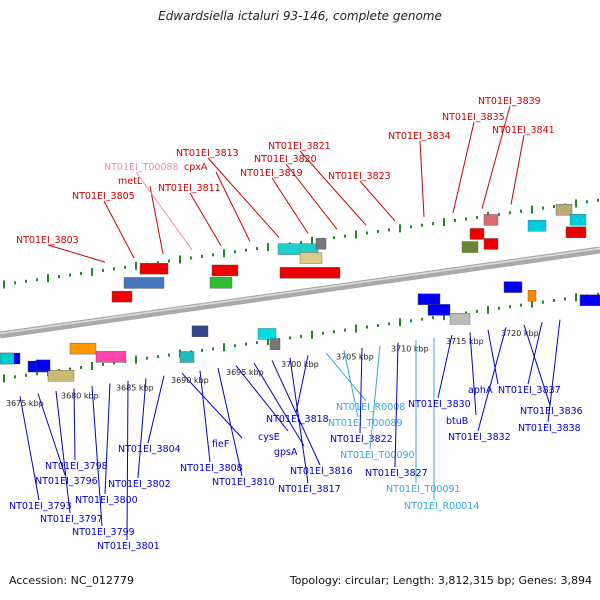 The width and height of the screenshot is (600, 600). What do you see at coordinates (419, 136) in the screenshot?
I see `upper-gene-label: NT01EI_3834` at bounding box center [419, 136].